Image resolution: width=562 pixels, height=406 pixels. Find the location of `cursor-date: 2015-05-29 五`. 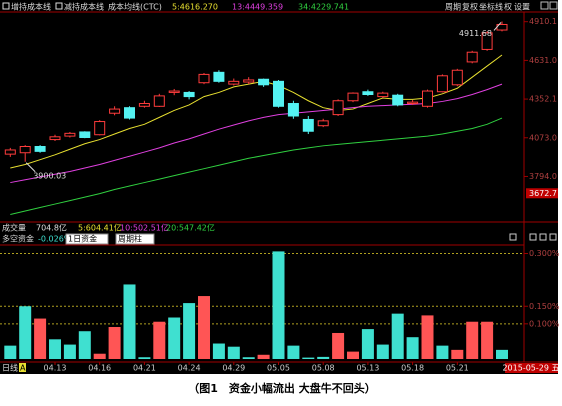

cursor-date: 2015-05-29 五 is located at coordinates (530, 368).